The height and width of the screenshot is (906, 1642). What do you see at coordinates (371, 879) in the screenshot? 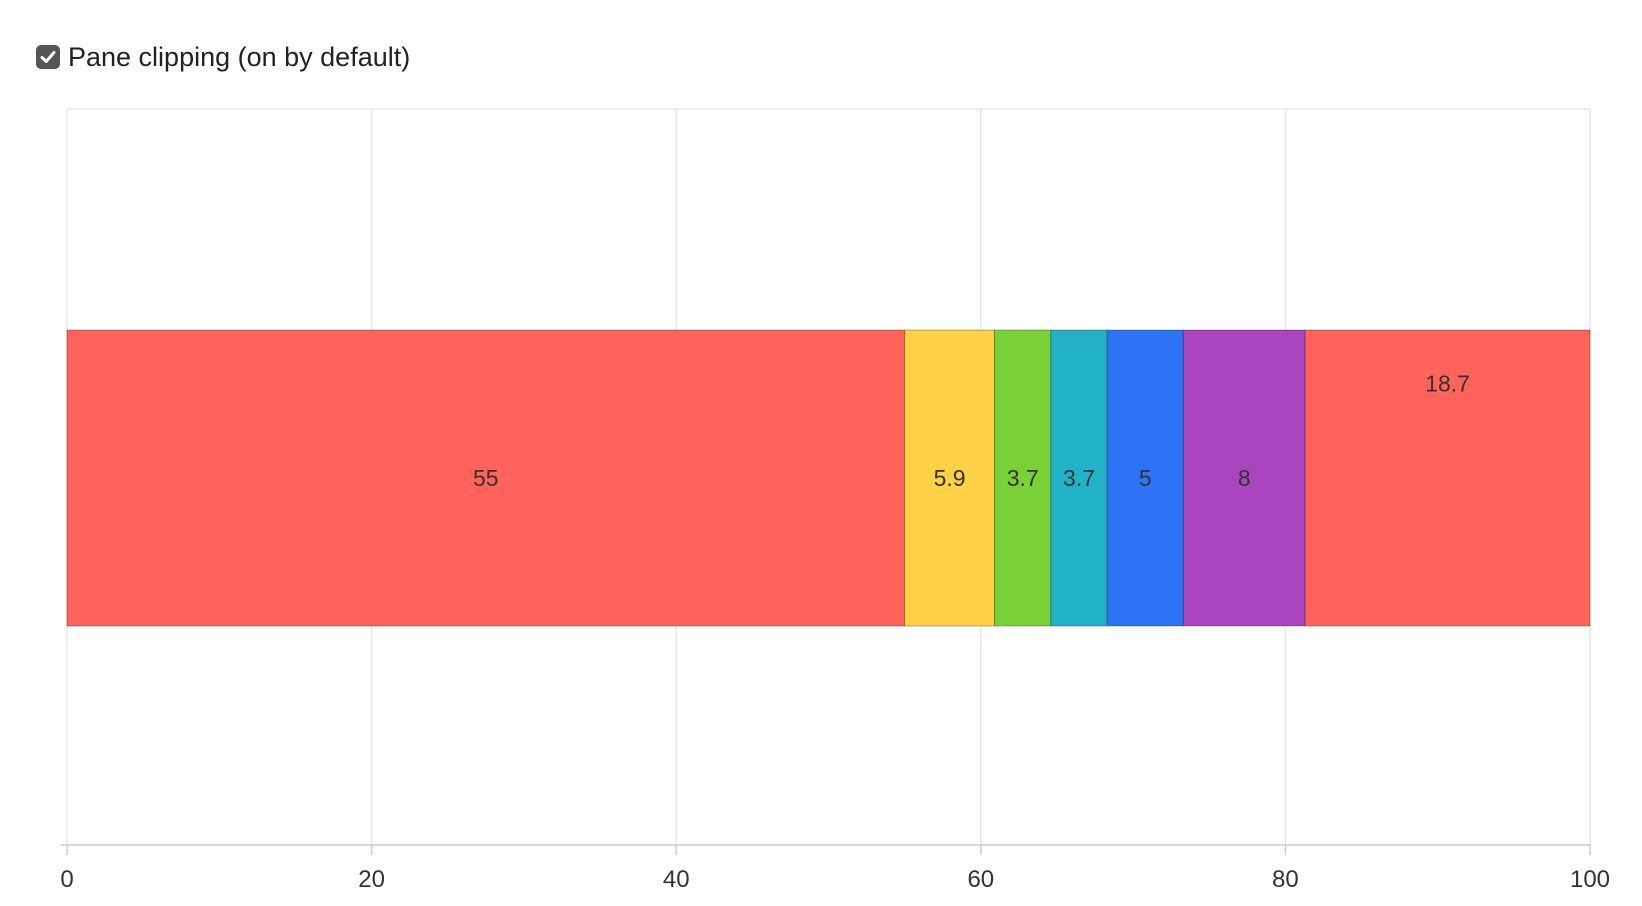
I see `x-tick-label: 20` at bounding box center [371, 879].